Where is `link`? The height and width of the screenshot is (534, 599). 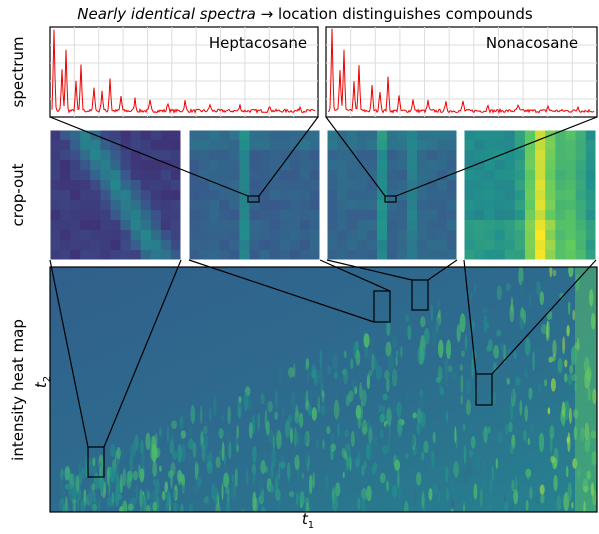 link is located at coordinates (115, 353).